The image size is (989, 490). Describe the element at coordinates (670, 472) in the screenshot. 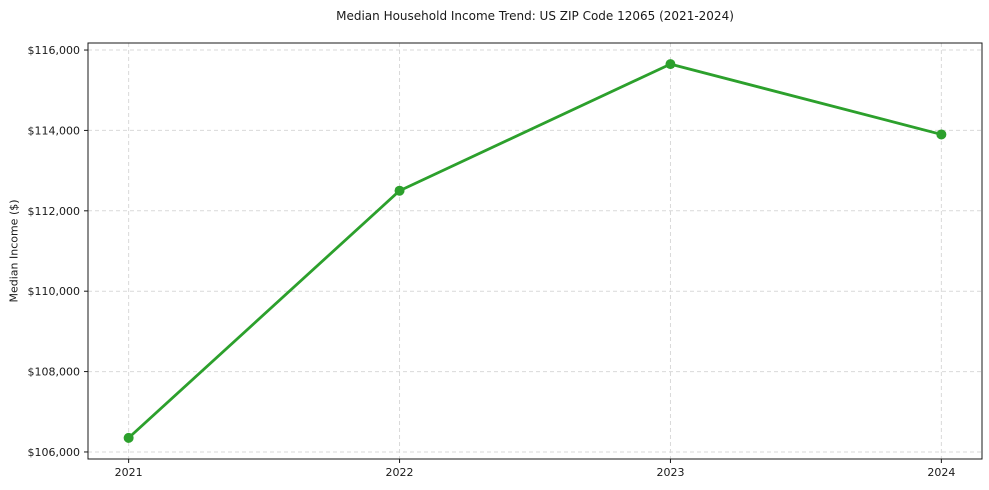

I see `x-tick-label: 2023` at that location.